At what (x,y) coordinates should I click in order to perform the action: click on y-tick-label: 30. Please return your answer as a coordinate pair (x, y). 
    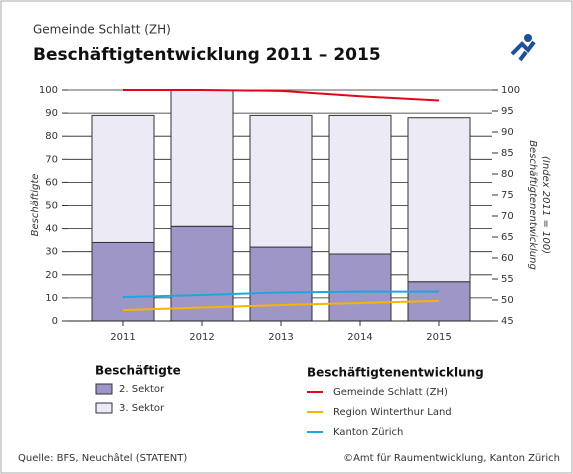
    Looking at the image, I should click on (51, 252).